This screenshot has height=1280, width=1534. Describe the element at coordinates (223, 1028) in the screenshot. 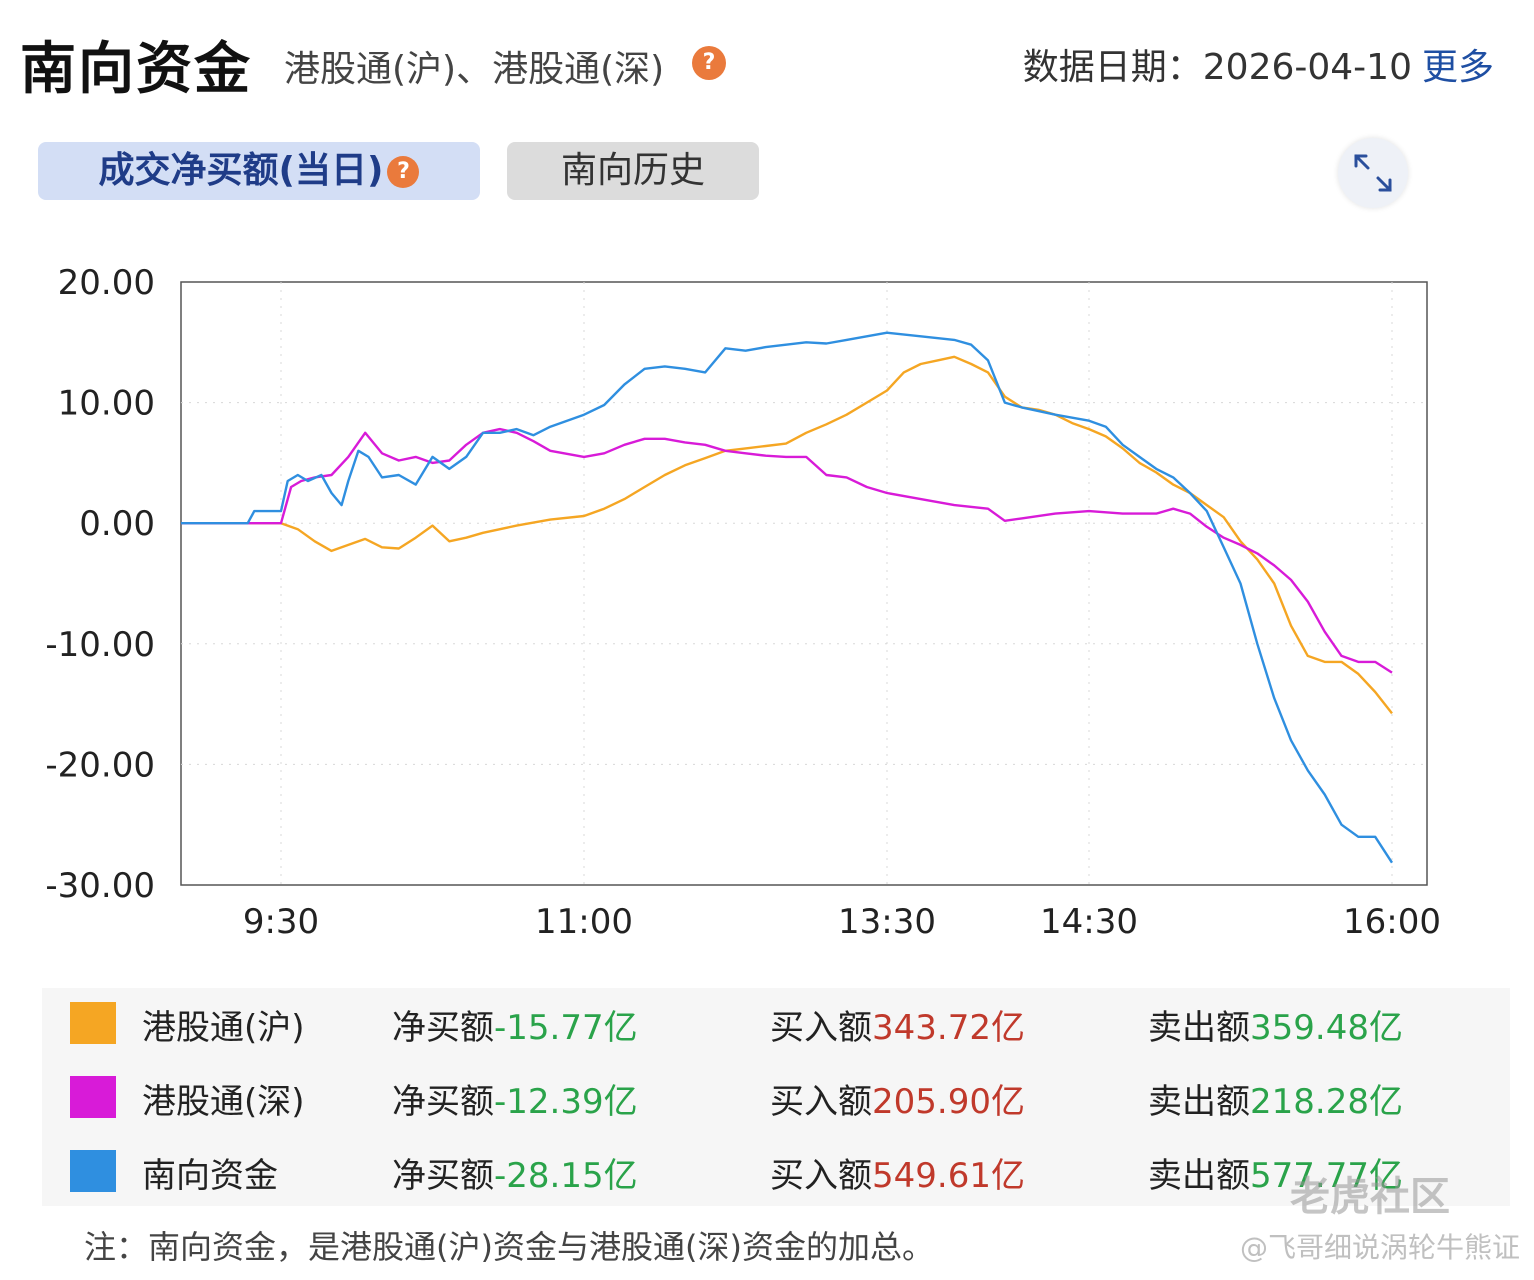

I see `legend-name: 港股通(沪)` at that location.